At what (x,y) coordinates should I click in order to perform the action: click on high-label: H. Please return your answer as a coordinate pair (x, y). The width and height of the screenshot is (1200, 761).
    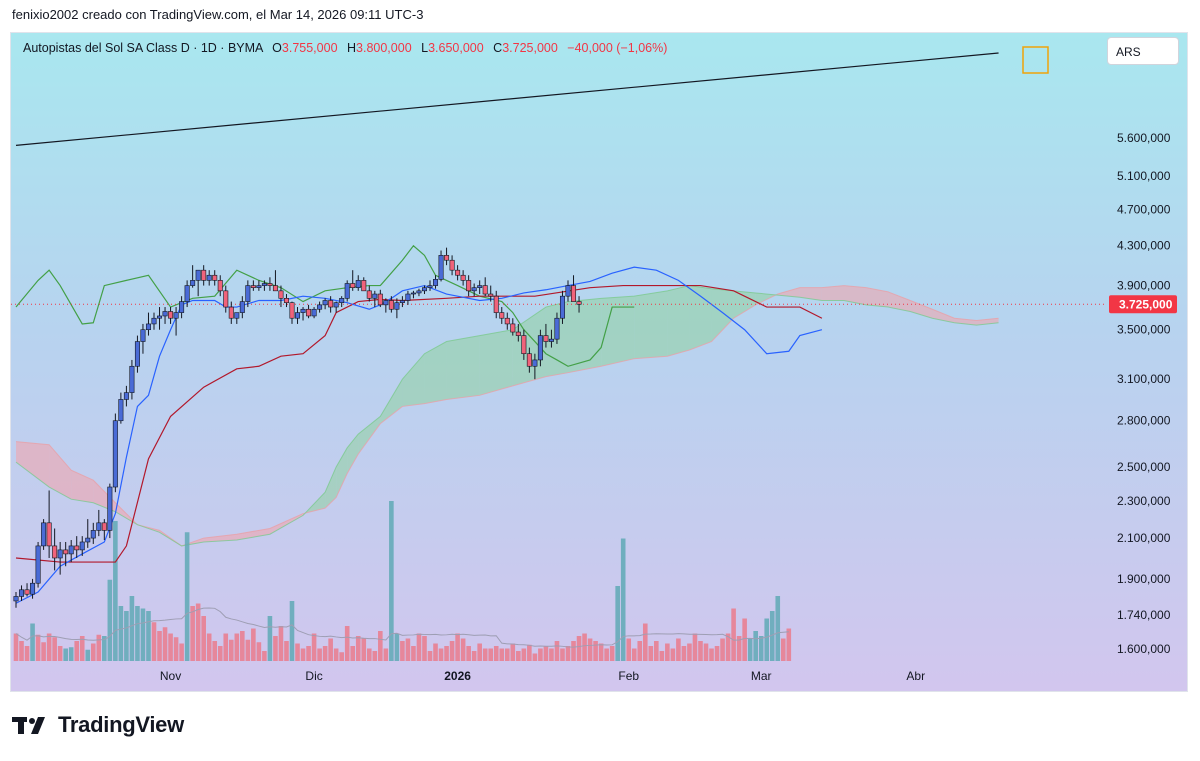
    Looking at the image, I should click on (352, 48).